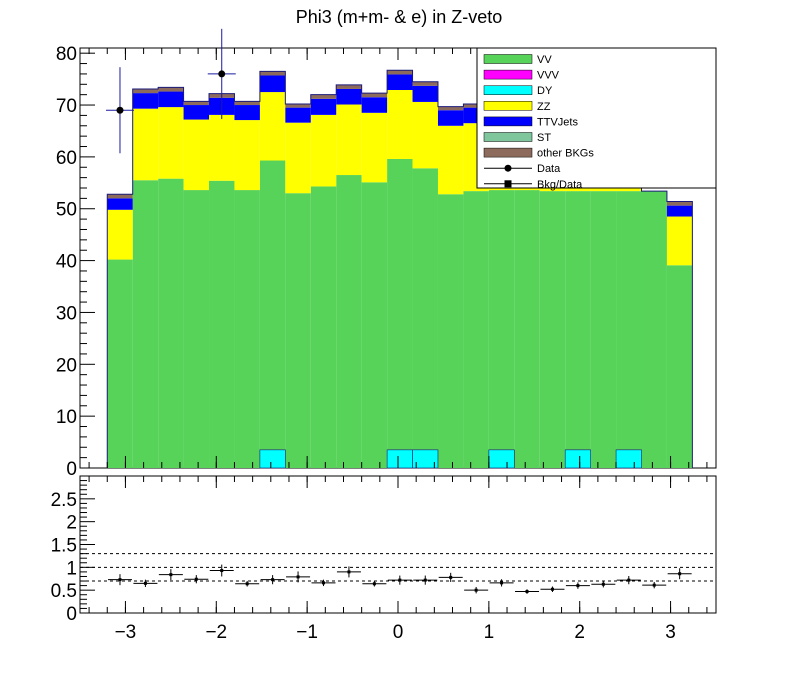 The height and width of the screenshot is (676, 798). I want to click on legend-swatch-vvv, so click(508, 74).